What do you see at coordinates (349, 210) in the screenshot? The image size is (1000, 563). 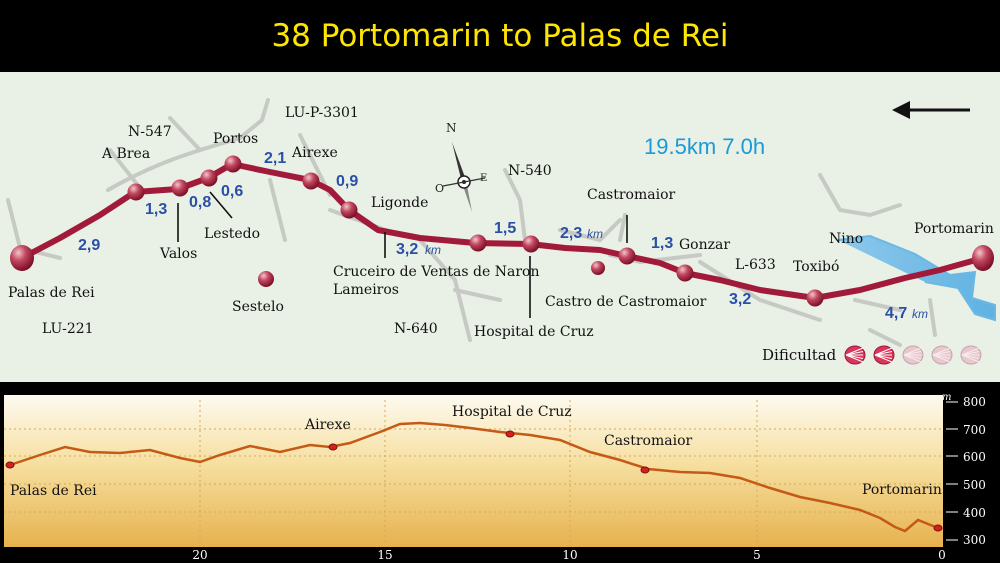 I see `stop-ligonde` at bounding box center [349, 210].